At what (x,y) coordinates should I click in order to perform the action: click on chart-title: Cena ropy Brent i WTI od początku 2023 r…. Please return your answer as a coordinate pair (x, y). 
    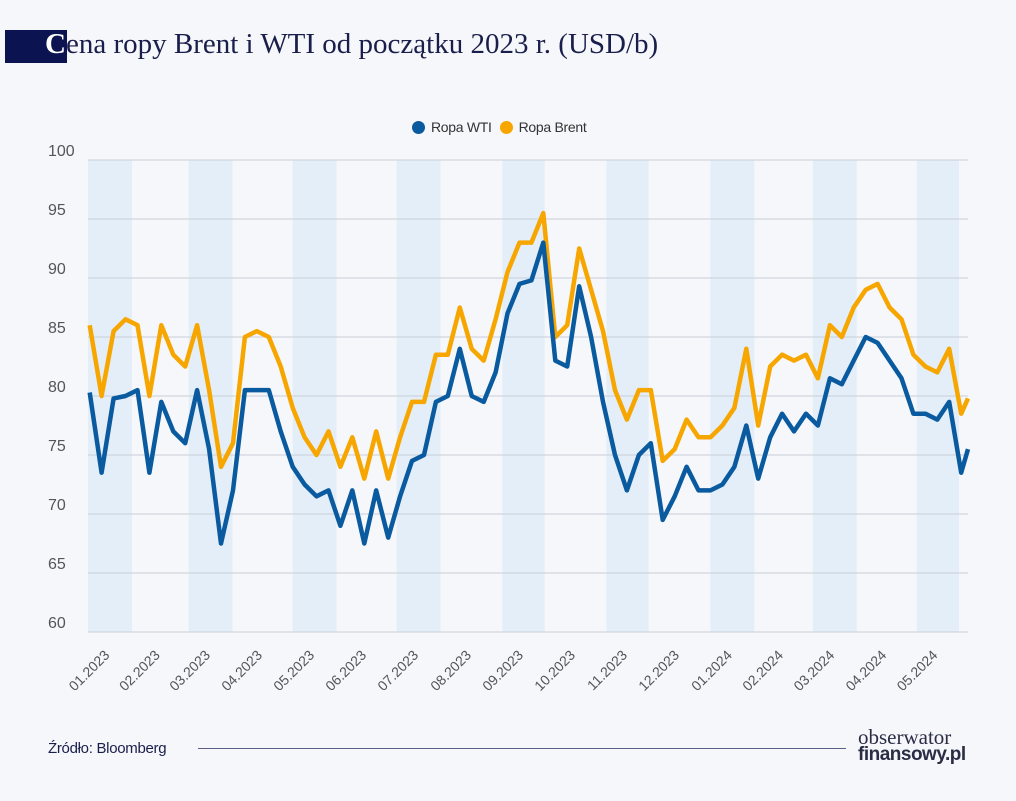
    Looking at the image, I should click on (351, 44).